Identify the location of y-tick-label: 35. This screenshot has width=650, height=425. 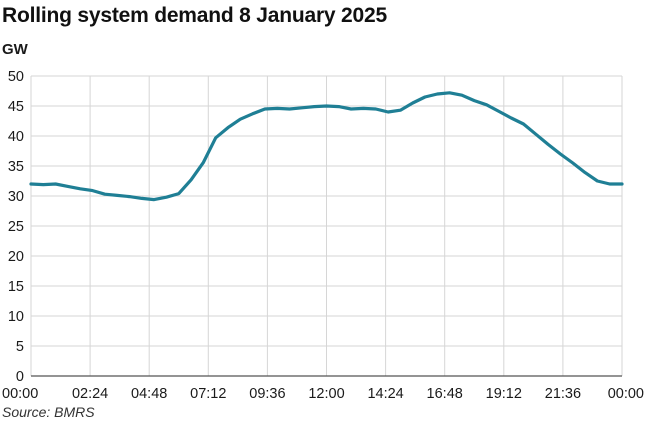
(16, 167).